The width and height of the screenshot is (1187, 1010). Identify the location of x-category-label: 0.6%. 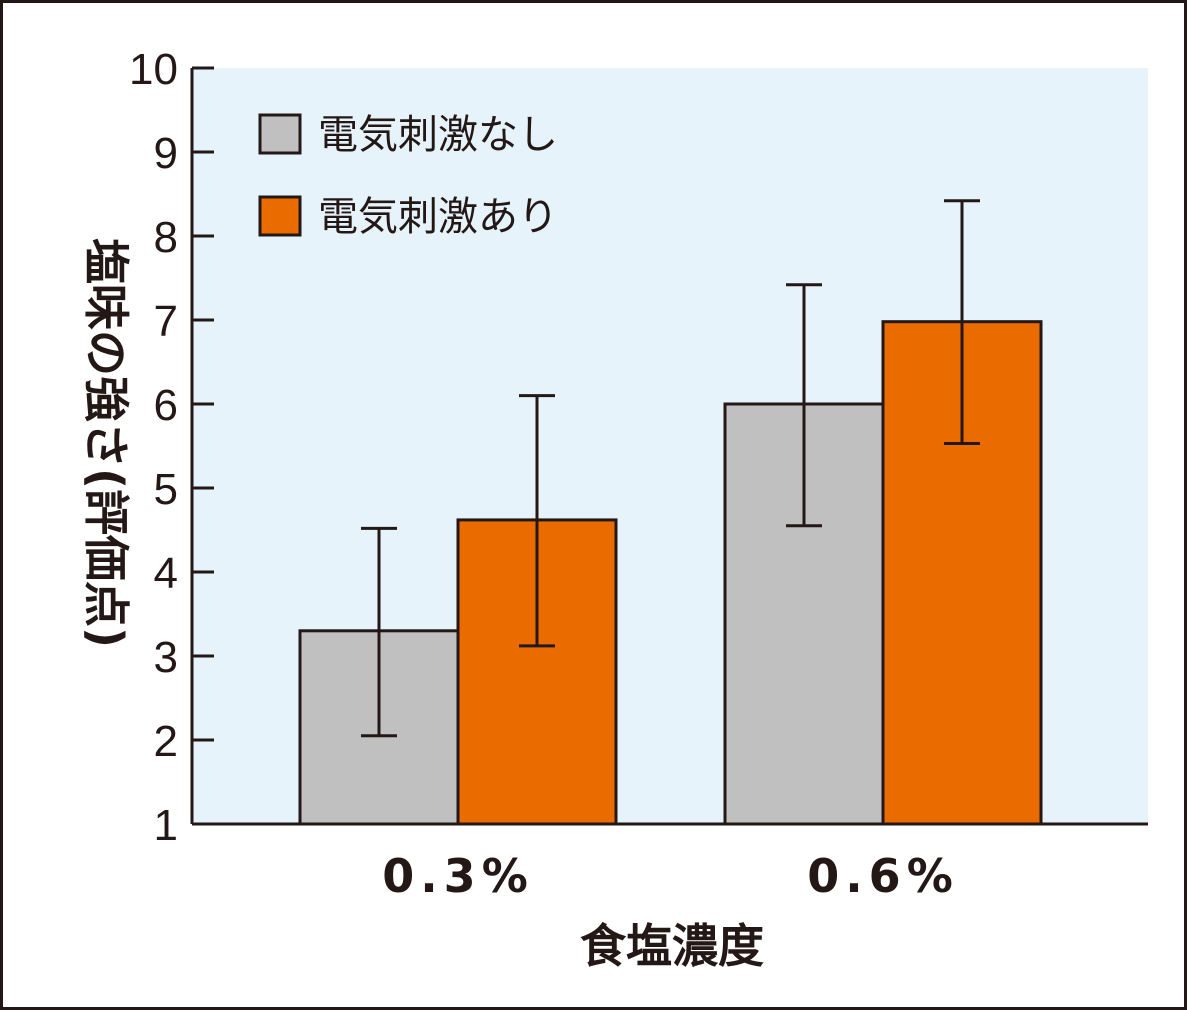
(883, 876).